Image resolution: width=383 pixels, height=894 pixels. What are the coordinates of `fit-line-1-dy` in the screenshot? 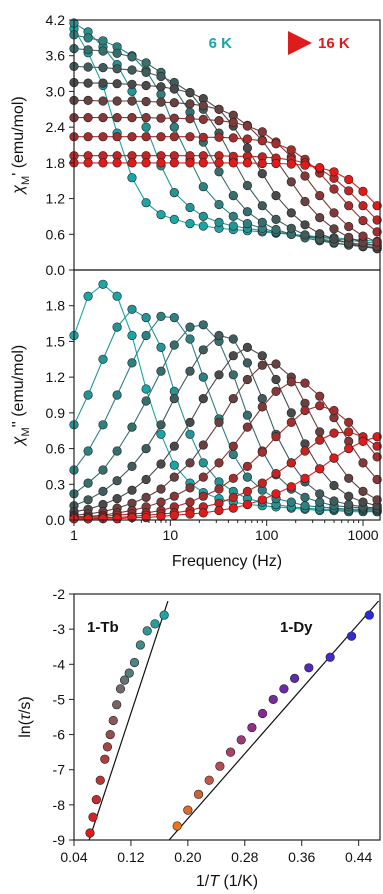 It's located at (274, 720).